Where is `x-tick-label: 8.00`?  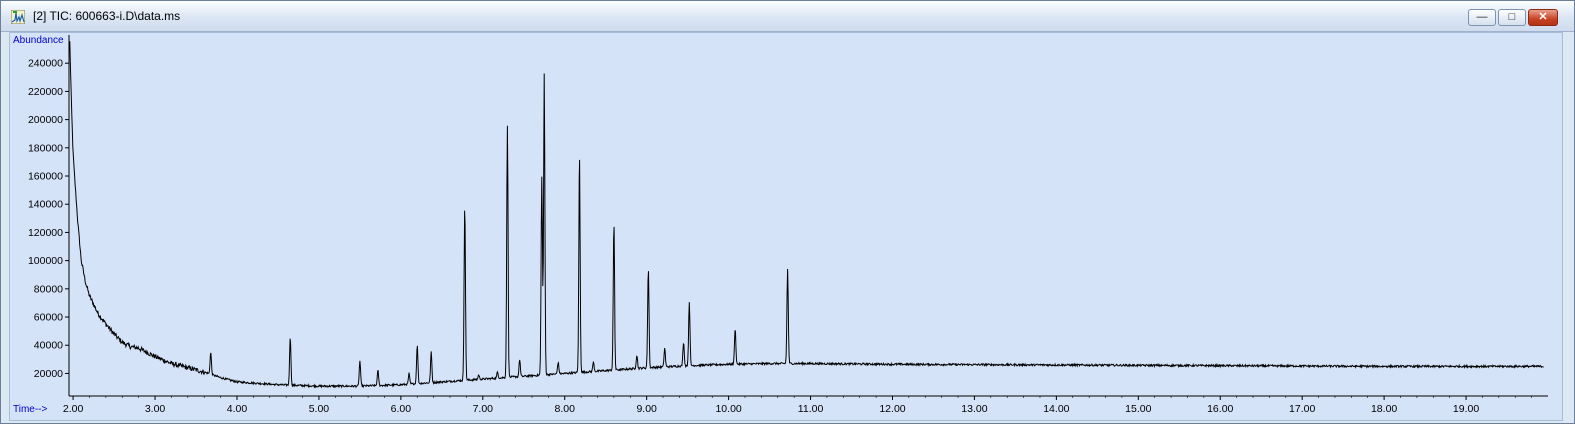
x-tick-label: 8.00 is located at coordinates (565, 409).